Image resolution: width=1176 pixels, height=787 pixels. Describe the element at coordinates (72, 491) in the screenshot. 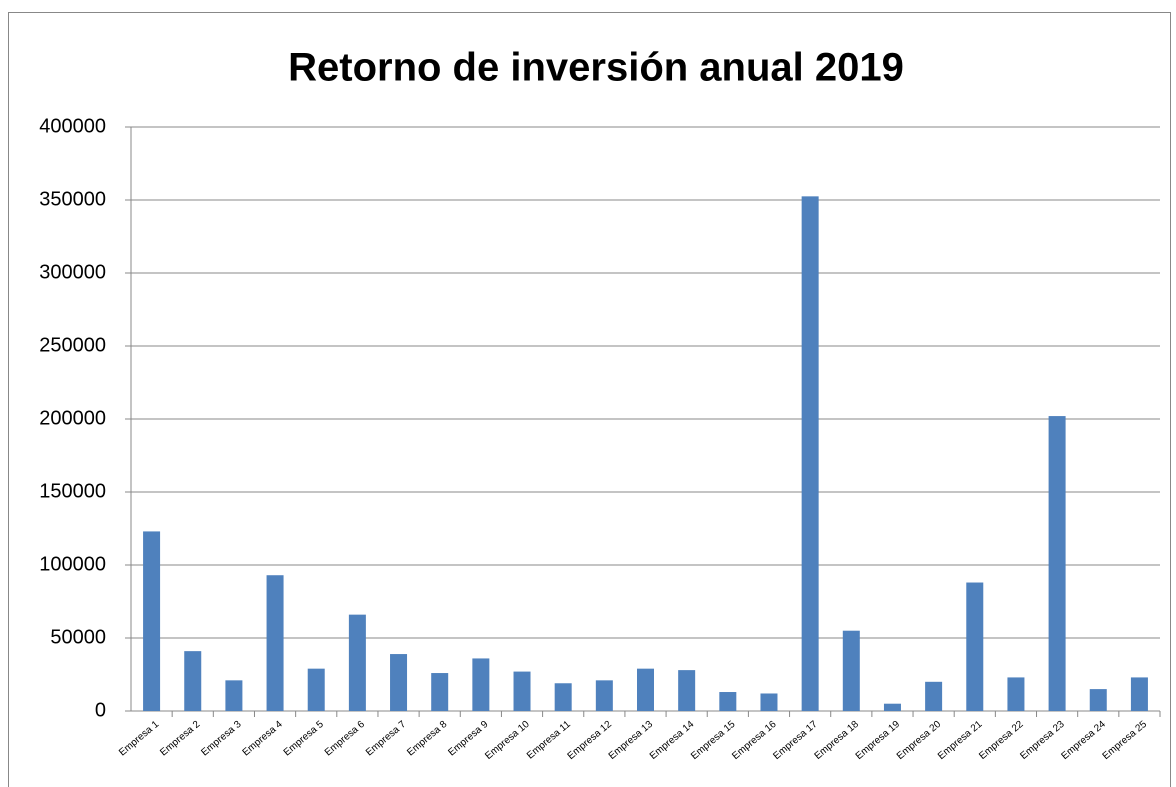

I see `y-tick-label: 150000` at that location.